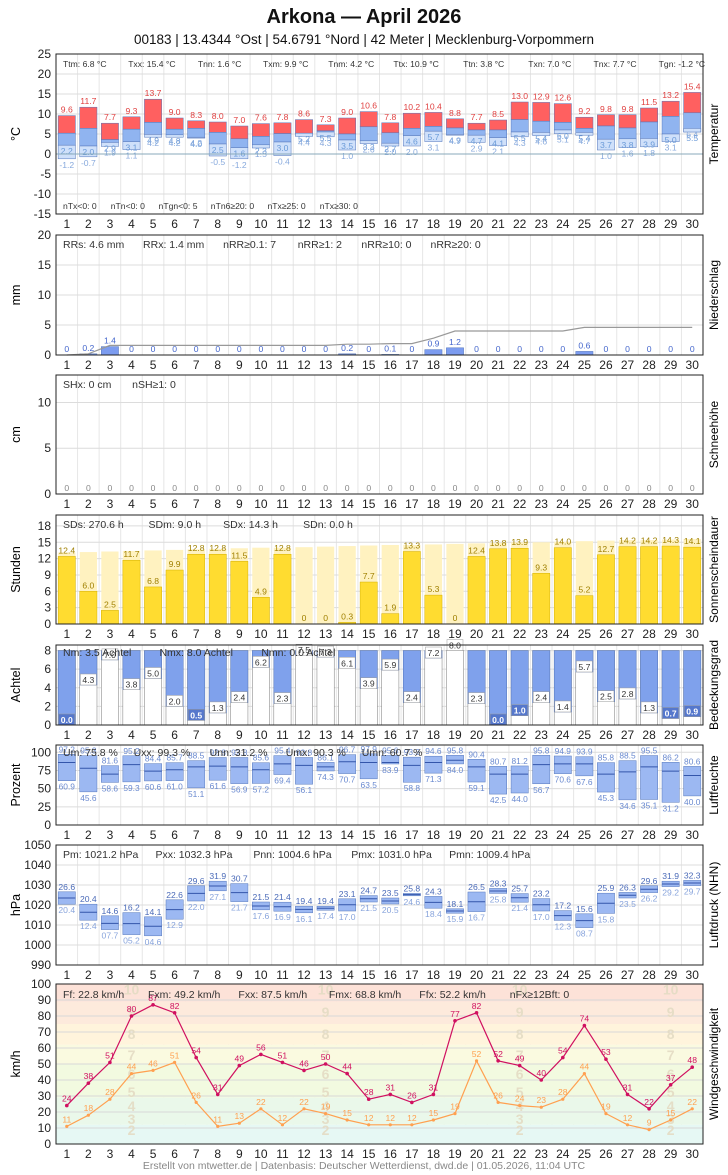 The image size is (728, 1175). Describe the element at coordinates (41, 984) in the screenshot. I see `y-tick-label: 100` at that location.